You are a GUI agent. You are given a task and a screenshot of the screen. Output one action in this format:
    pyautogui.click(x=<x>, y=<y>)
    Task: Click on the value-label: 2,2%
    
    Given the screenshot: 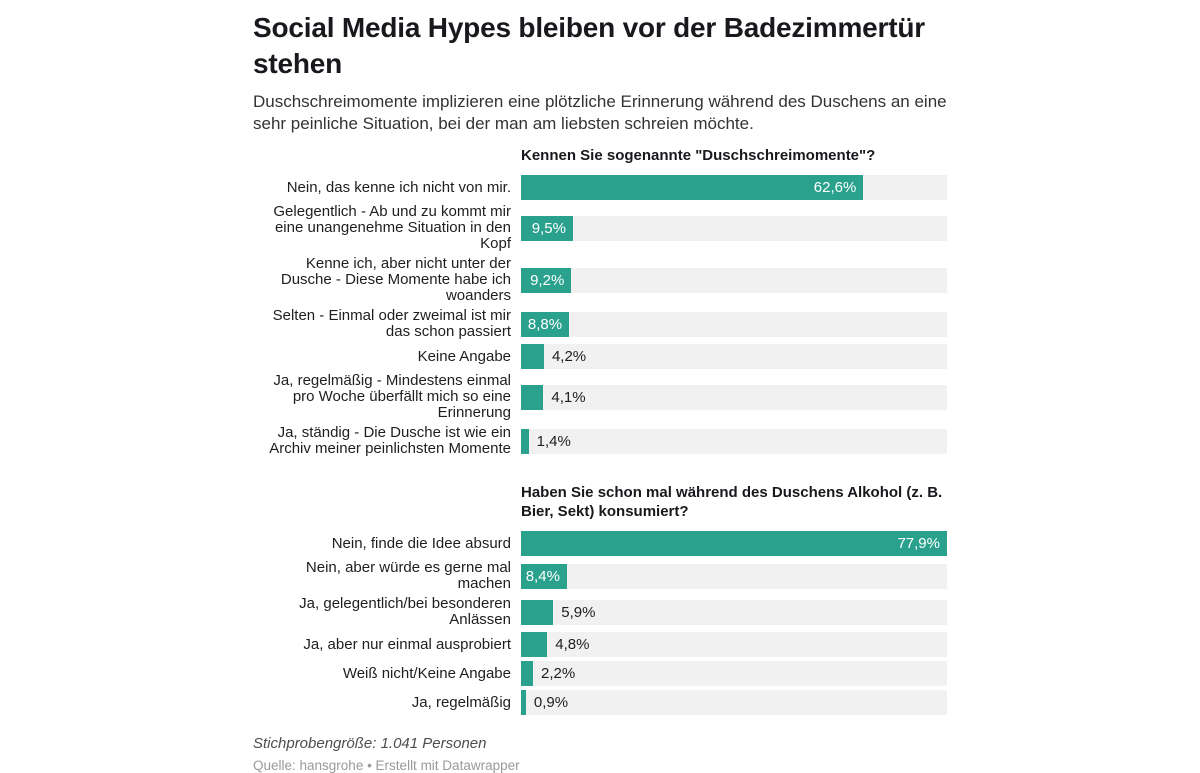 What is the action you would take?
    pyautogui.click(x=558, y=673)
    